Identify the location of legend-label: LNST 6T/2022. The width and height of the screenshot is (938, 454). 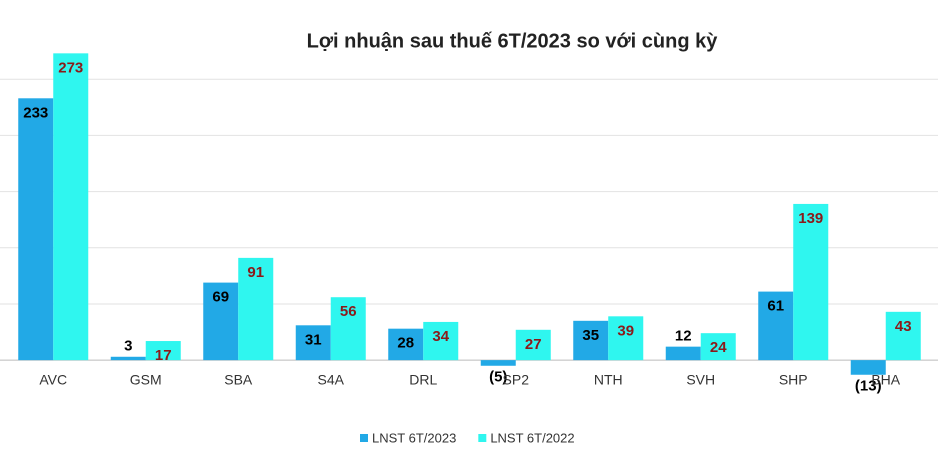
(532, 437).